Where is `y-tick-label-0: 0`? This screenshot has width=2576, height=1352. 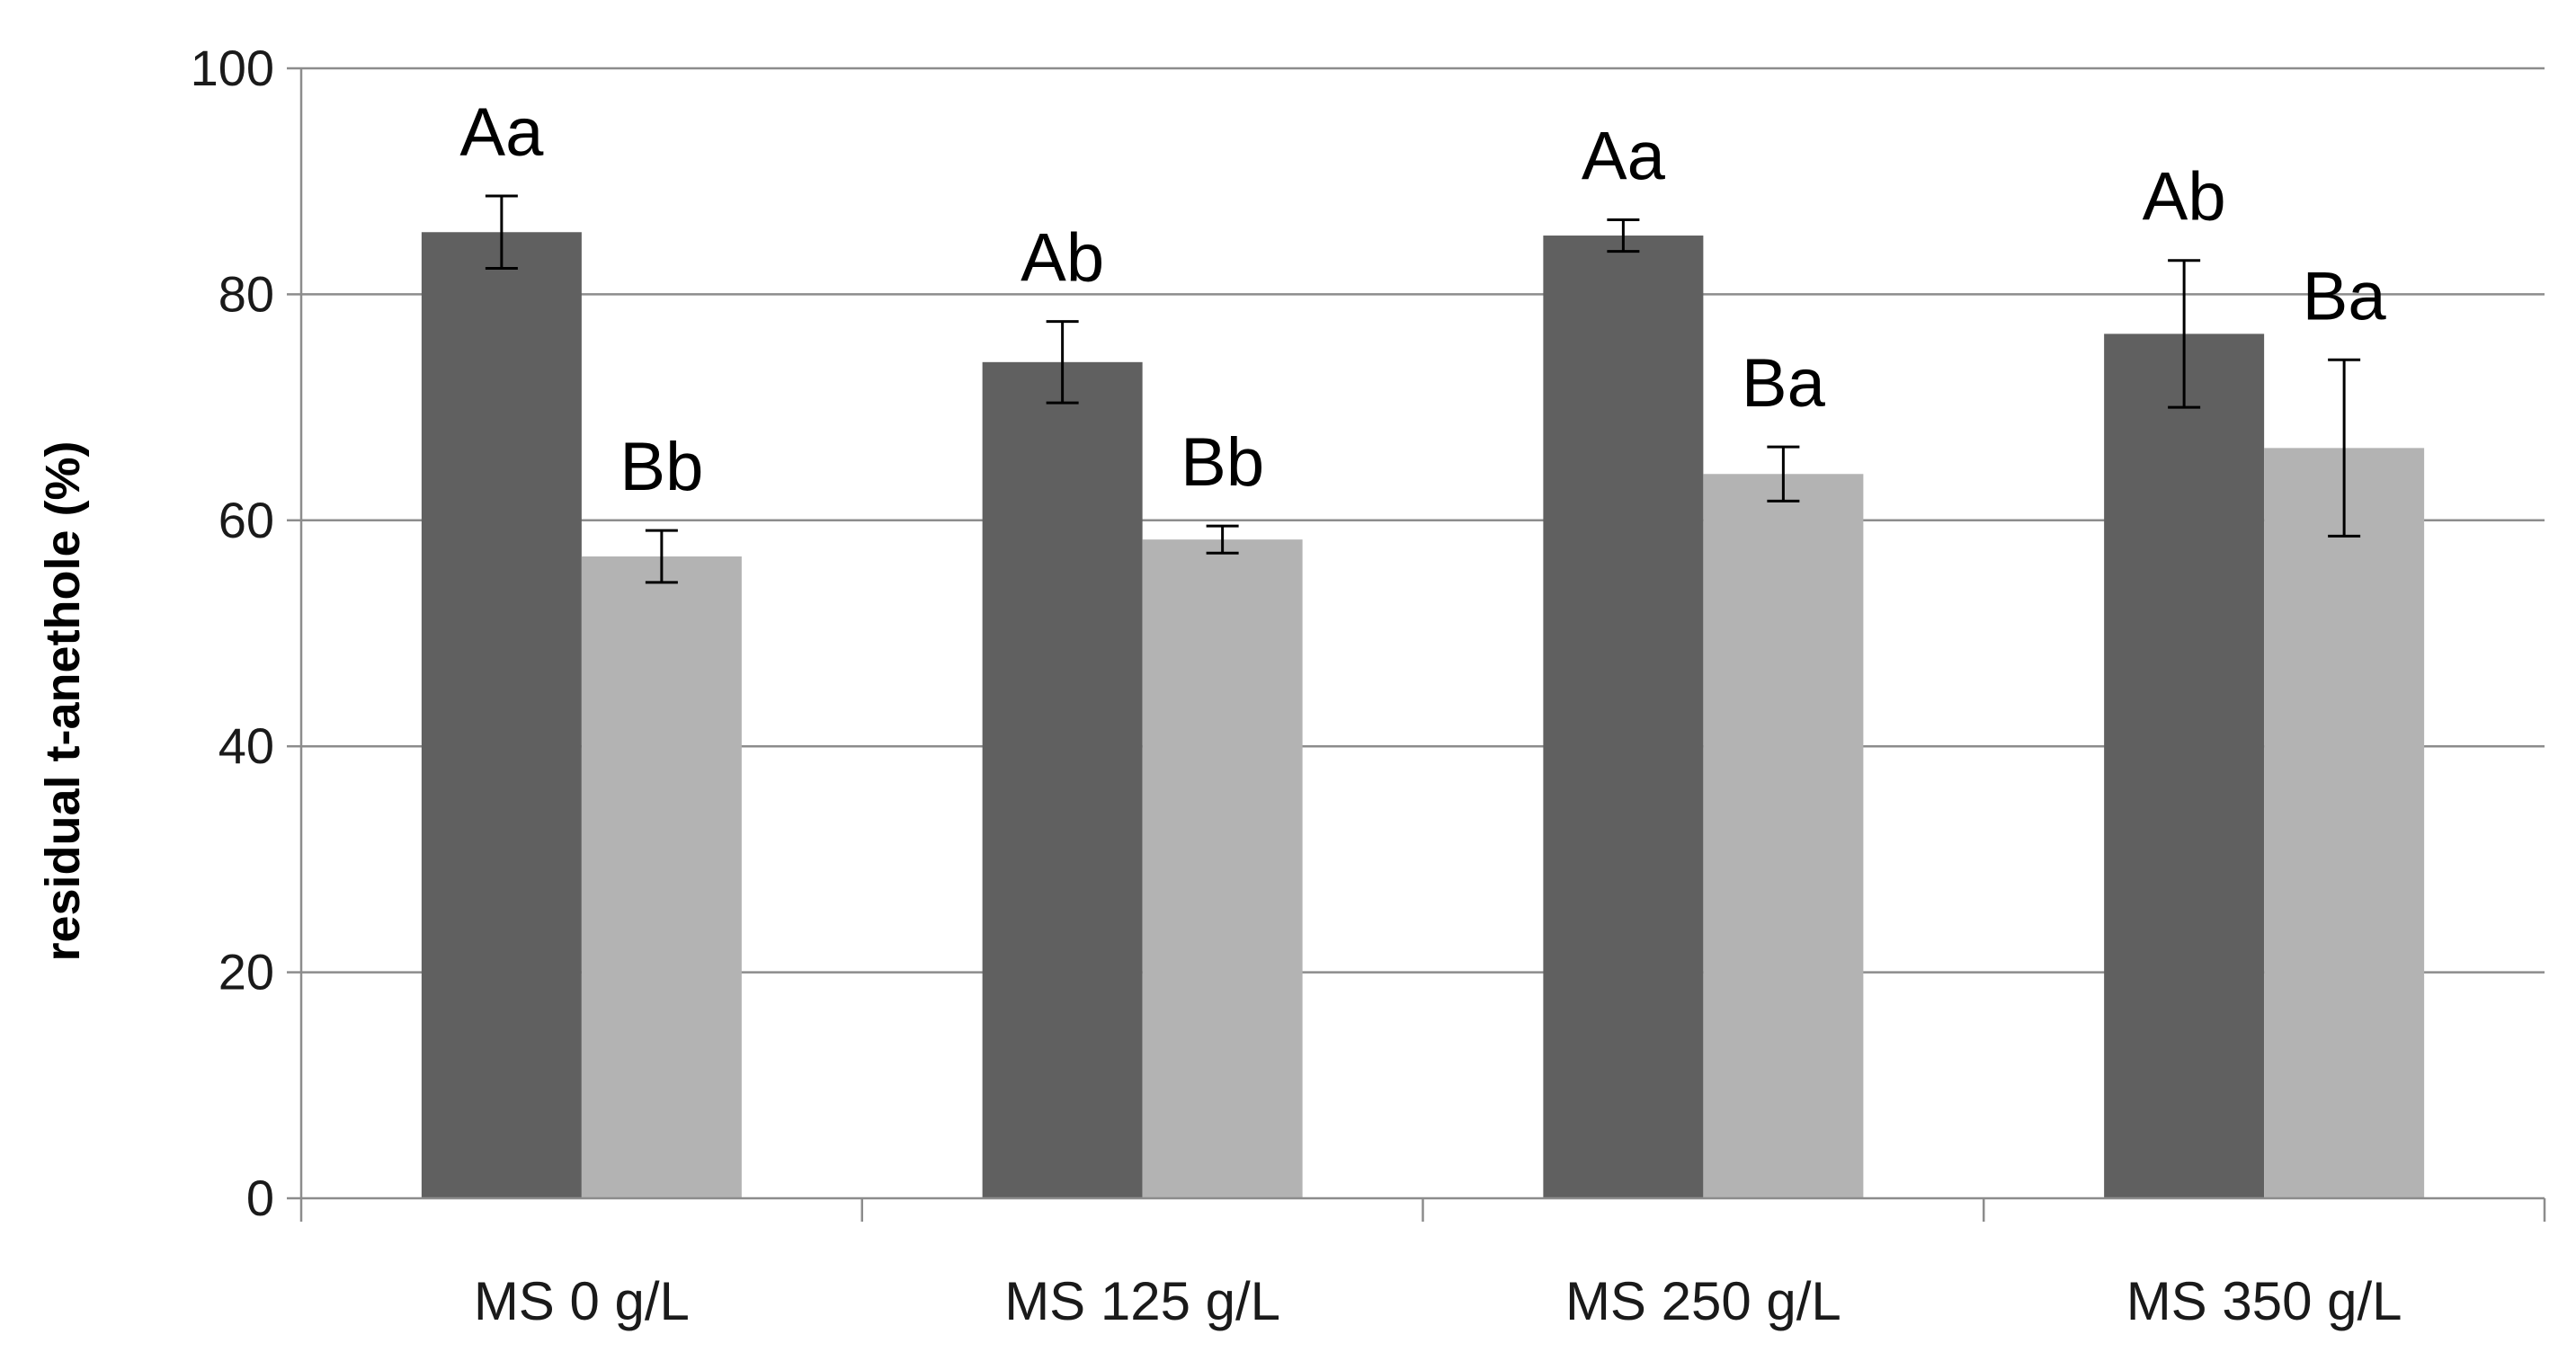
y-tick-label-0: 0 is located at coordinates (260, 1198).